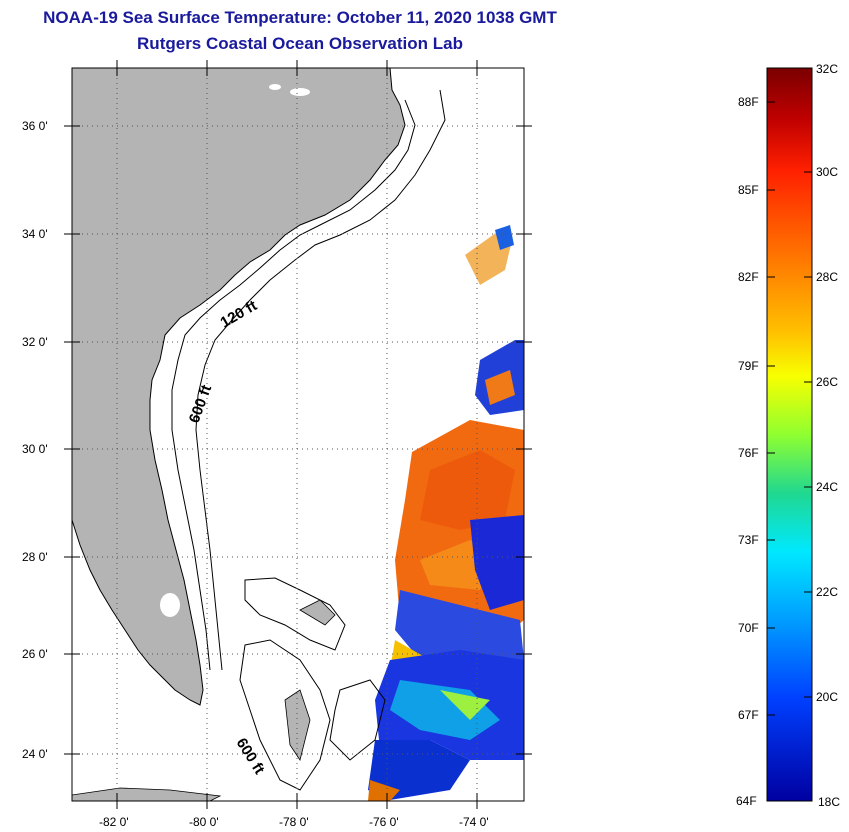 The width and height of the screenshot is (849, 832). Describe the element at coordinates (748, 190) in the screenshot. I see `colorbar-f-label: 85F` at that location.